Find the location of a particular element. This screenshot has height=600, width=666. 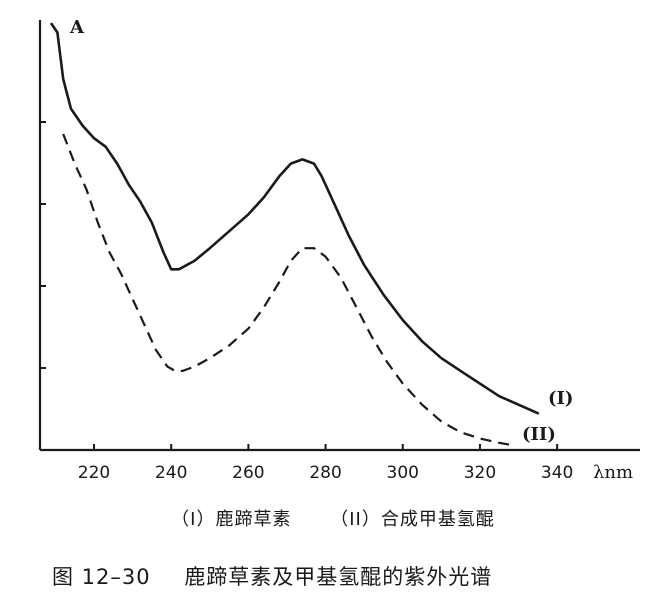

y-axis-label: A is located at coordinates (77, 27).